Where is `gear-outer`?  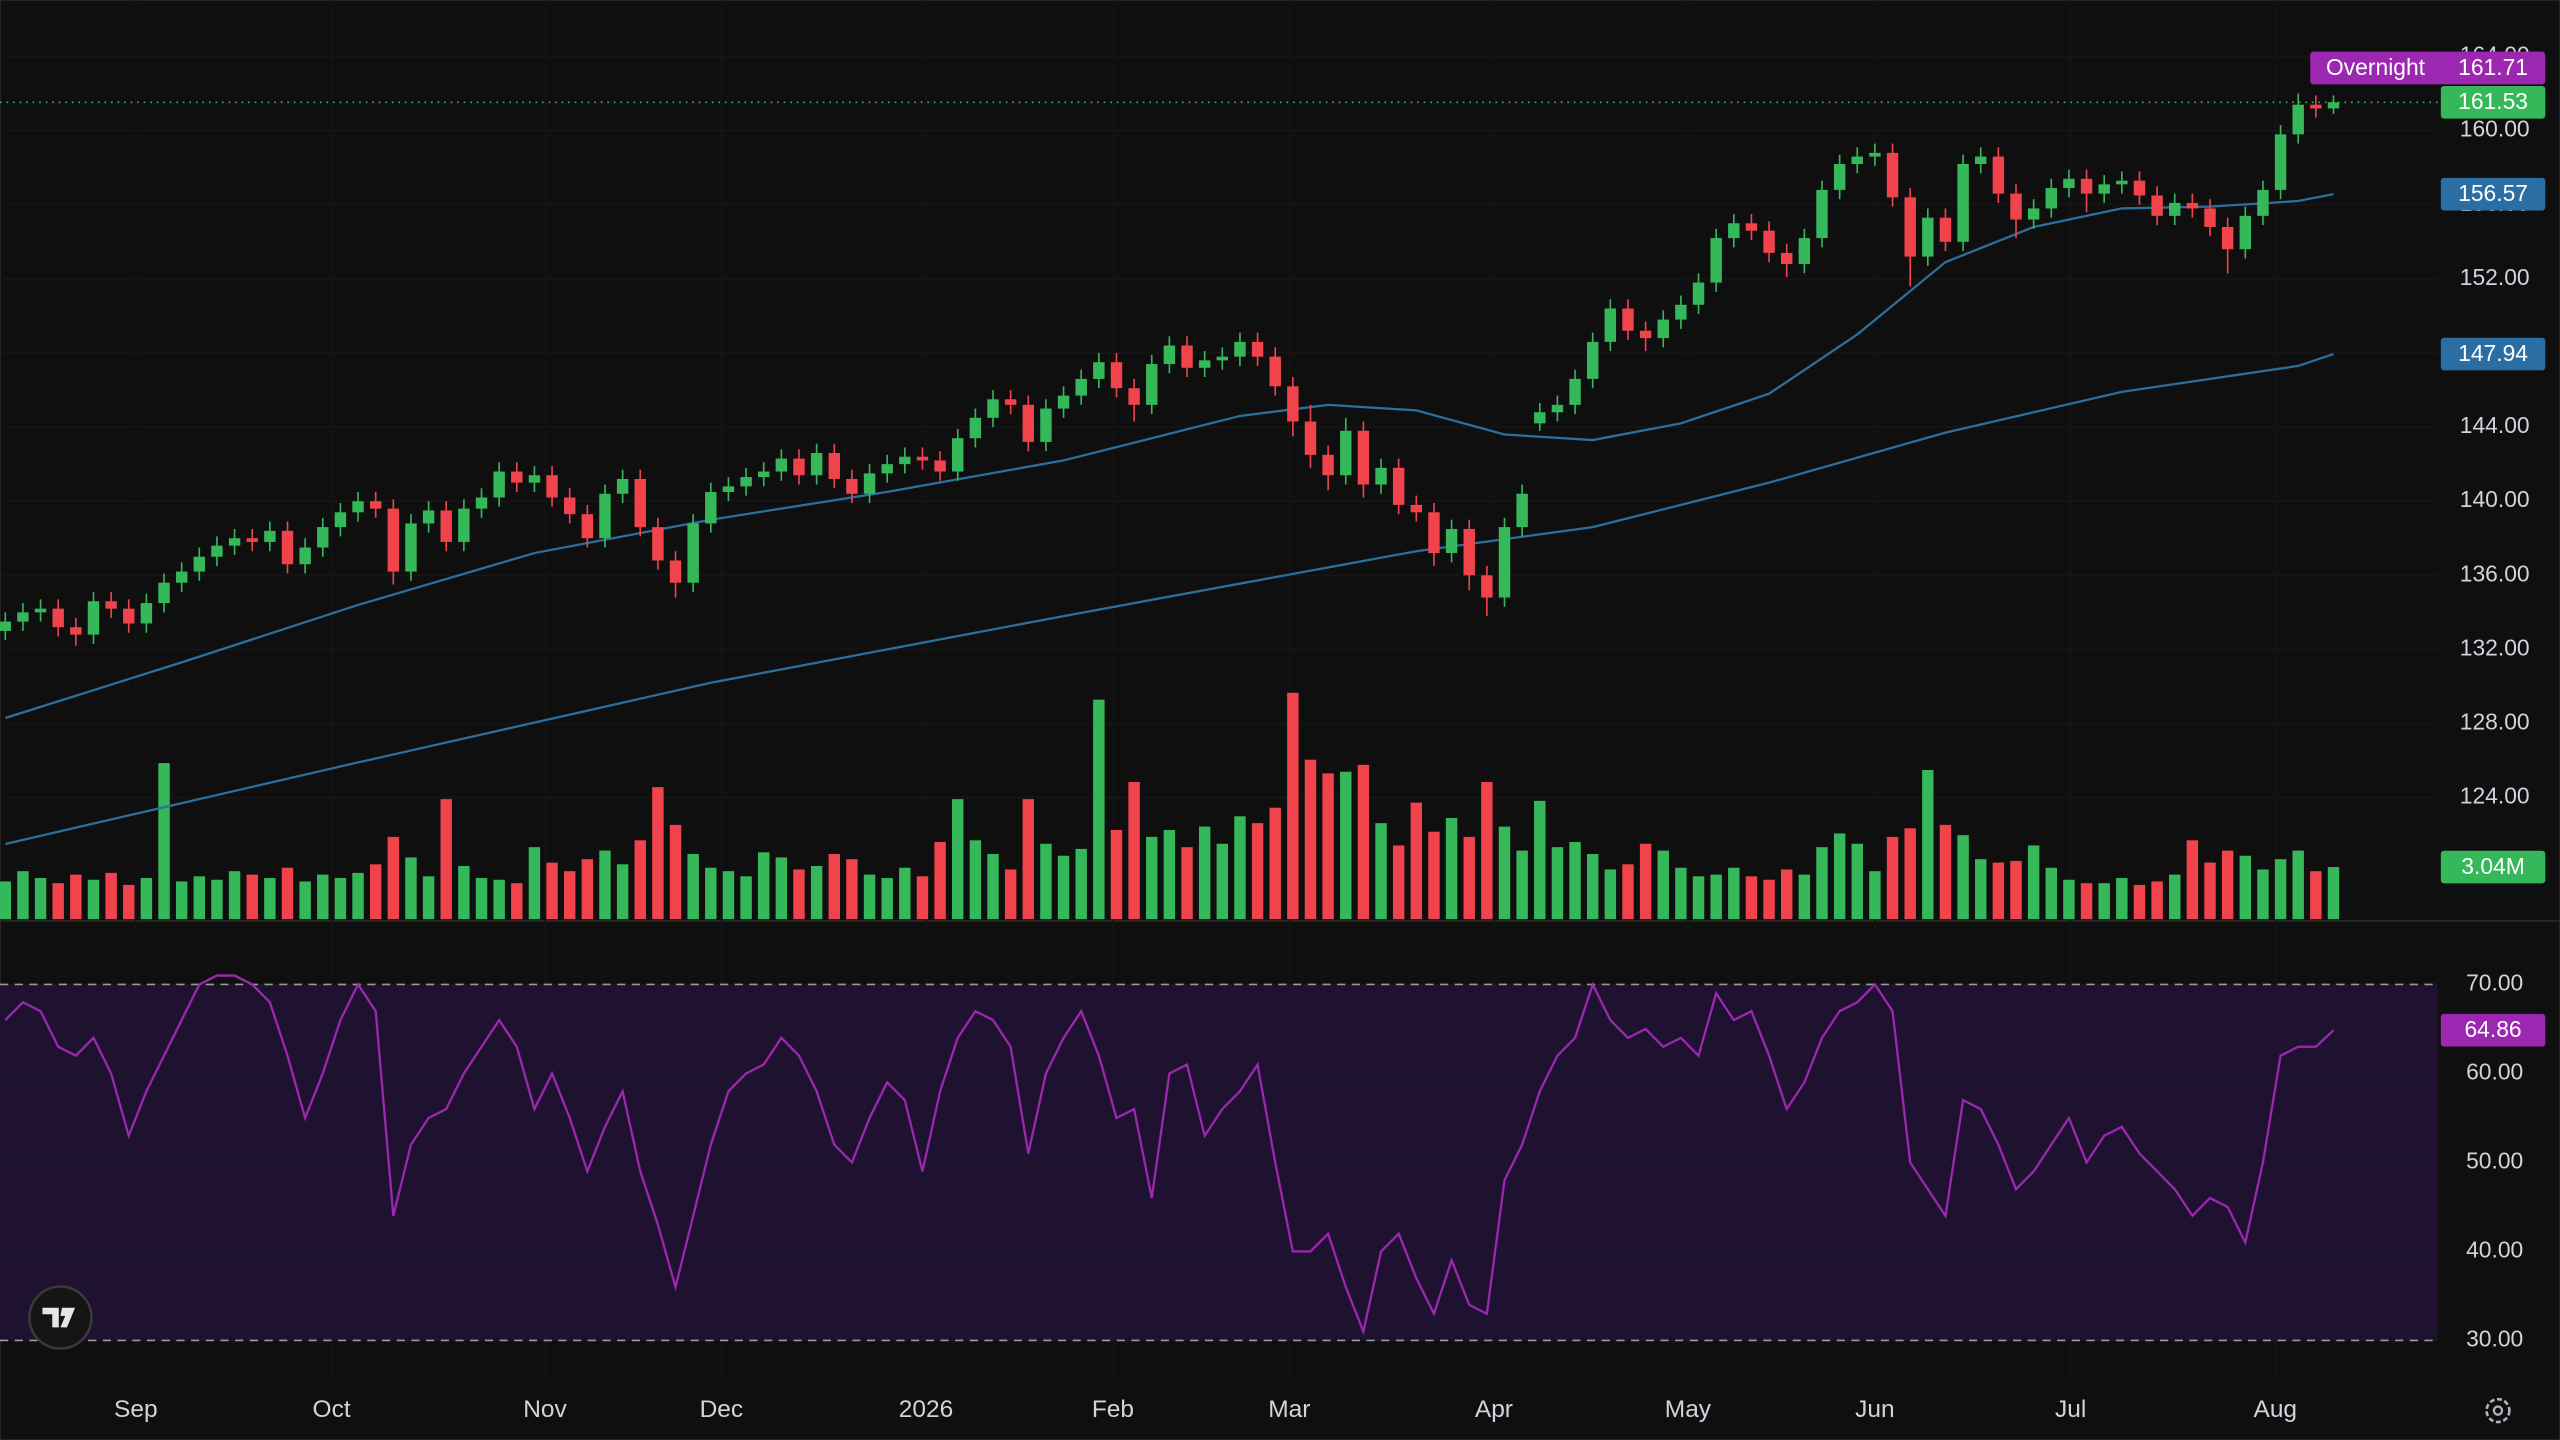
gear-outer is located at coordinates (2498, 1410).